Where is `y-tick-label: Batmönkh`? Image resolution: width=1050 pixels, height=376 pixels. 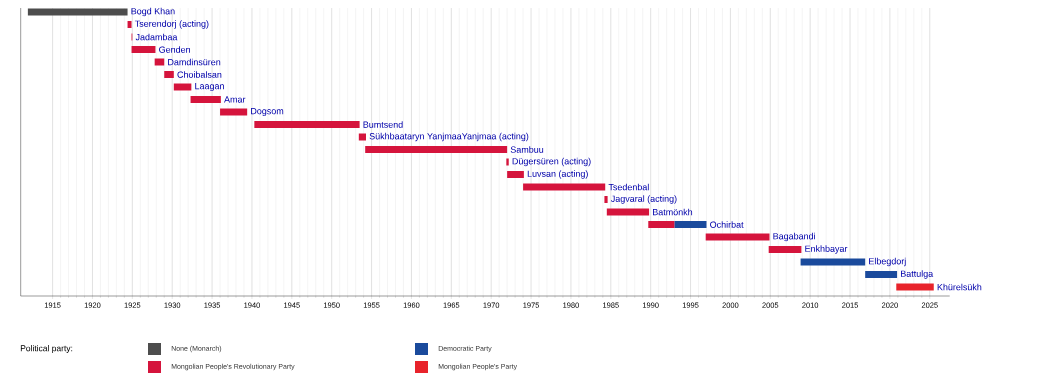 y-tick-label: Batmönkh is located at coordinates (673, 212).